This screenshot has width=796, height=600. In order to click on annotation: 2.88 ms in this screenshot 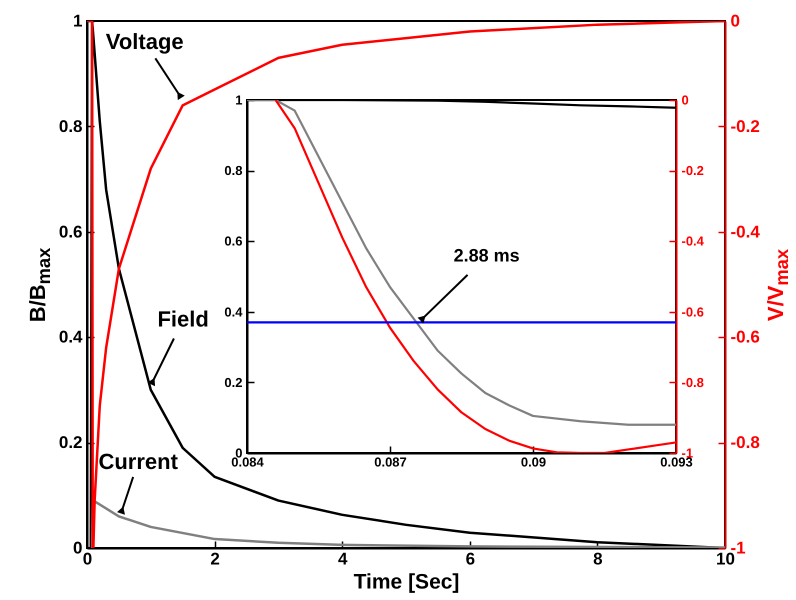, I will do `click(487, 255)`.